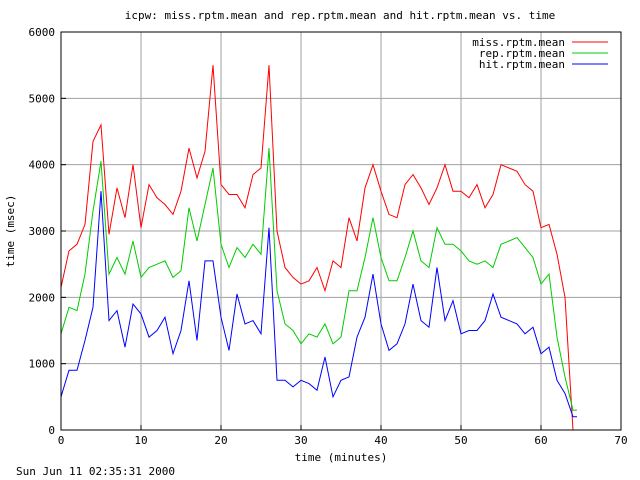  I want to click on legend-label: miss.rptm.mean, so click(518, 42).